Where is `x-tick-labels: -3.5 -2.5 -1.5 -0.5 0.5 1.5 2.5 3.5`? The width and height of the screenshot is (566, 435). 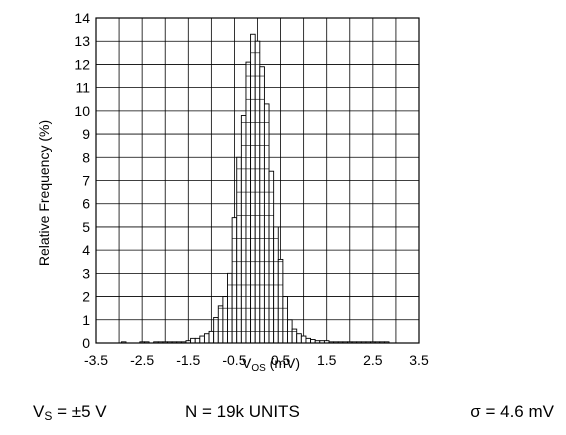
x-tick-labels: -3.5 -2.5 -1.5 -0.5 0.5 1.5 2.5 3.5 is located at coordinates (256, 360).